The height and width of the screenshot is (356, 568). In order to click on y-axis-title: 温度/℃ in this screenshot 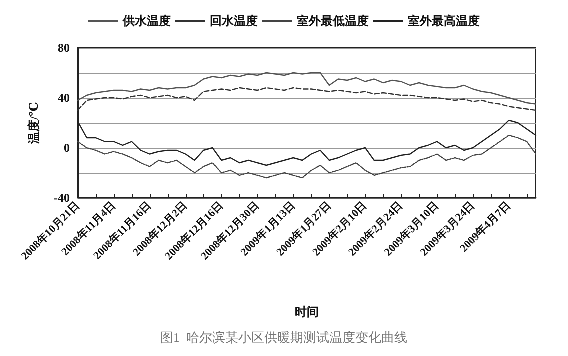, I will do `click(34, 123)`.